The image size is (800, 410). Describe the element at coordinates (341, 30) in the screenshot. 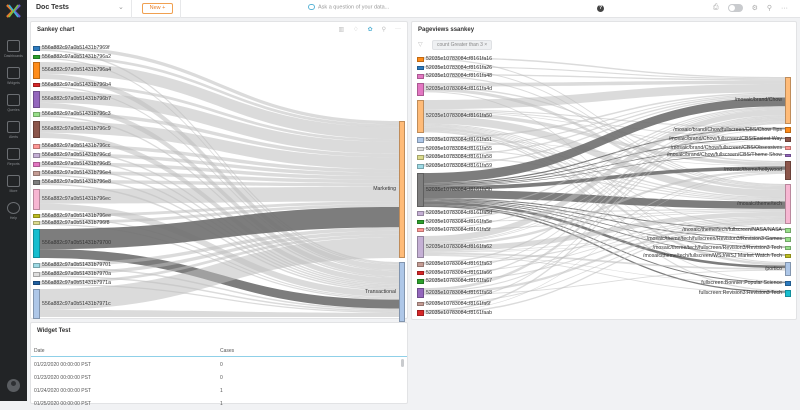

I see `chart-type-icon: ▥` at that location.